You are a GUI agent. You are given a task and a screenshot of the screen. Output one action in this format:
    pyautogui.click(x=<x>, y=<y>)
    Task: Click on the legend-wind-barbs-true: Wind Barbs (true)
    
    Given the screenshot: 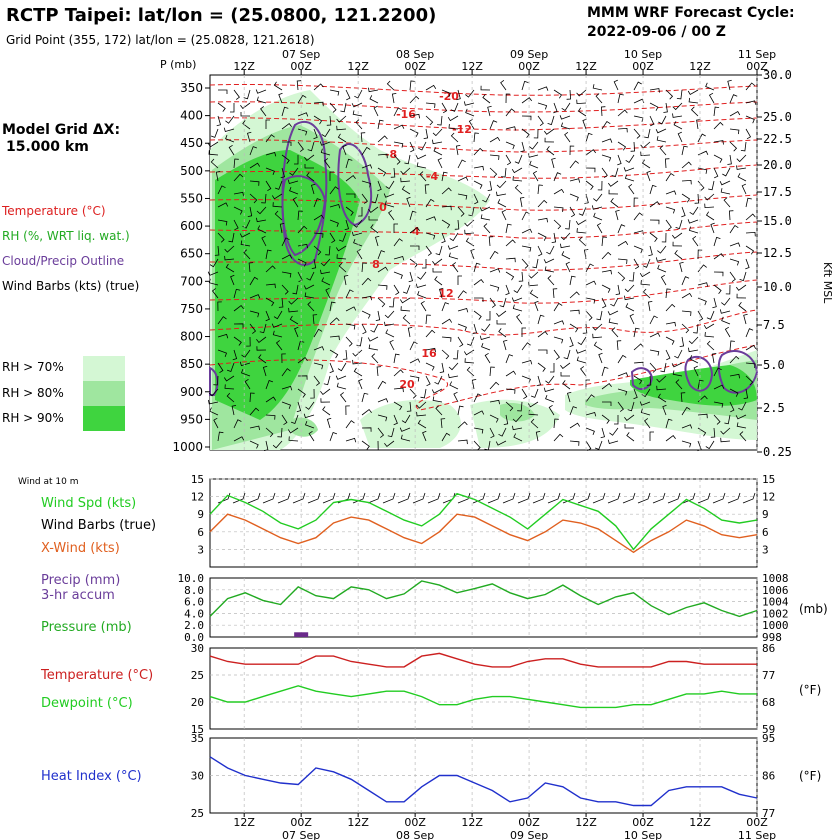 What is the action you would take?
    pyautogui.click(x=98, y=525)
    